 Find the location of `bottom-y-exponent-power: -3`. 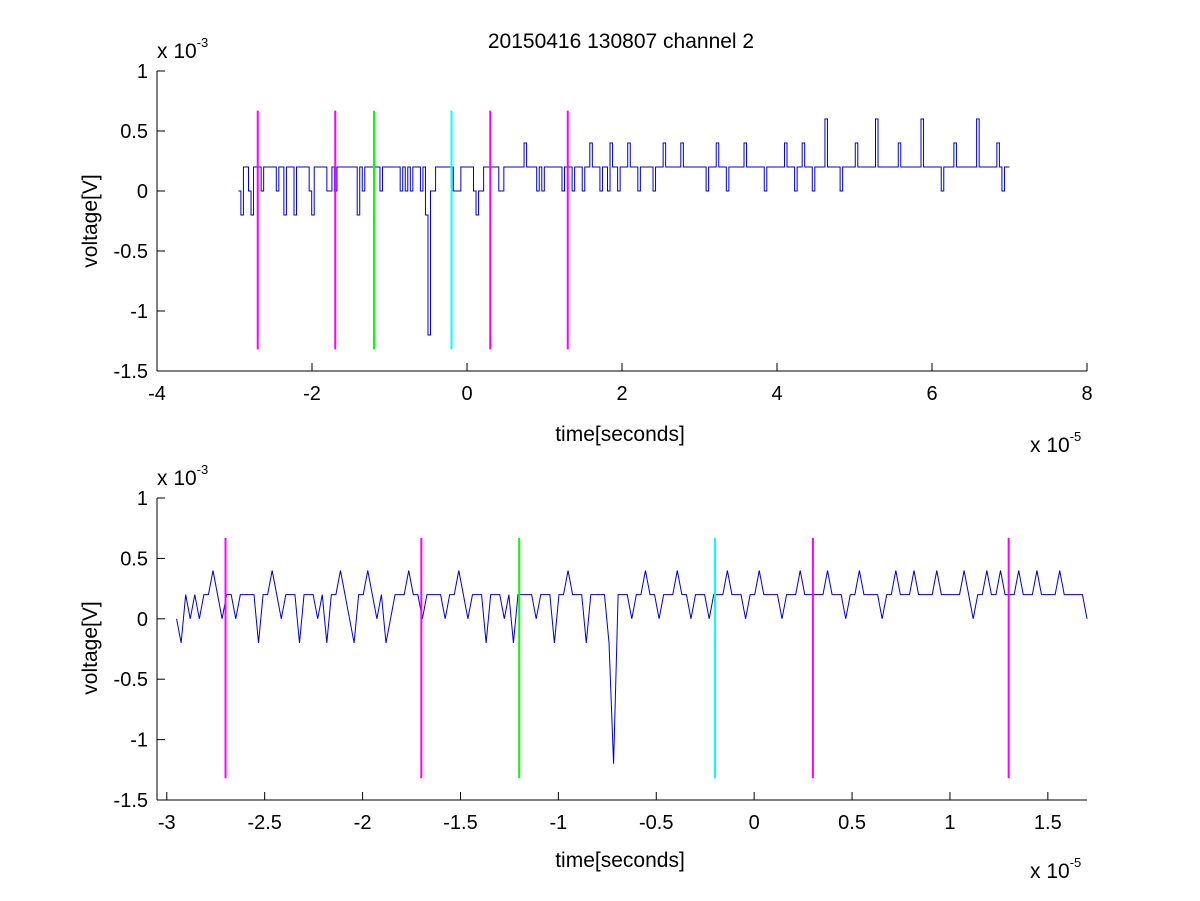

bottom-y-exponent-power: -3 is located at coordinates (203, 469).